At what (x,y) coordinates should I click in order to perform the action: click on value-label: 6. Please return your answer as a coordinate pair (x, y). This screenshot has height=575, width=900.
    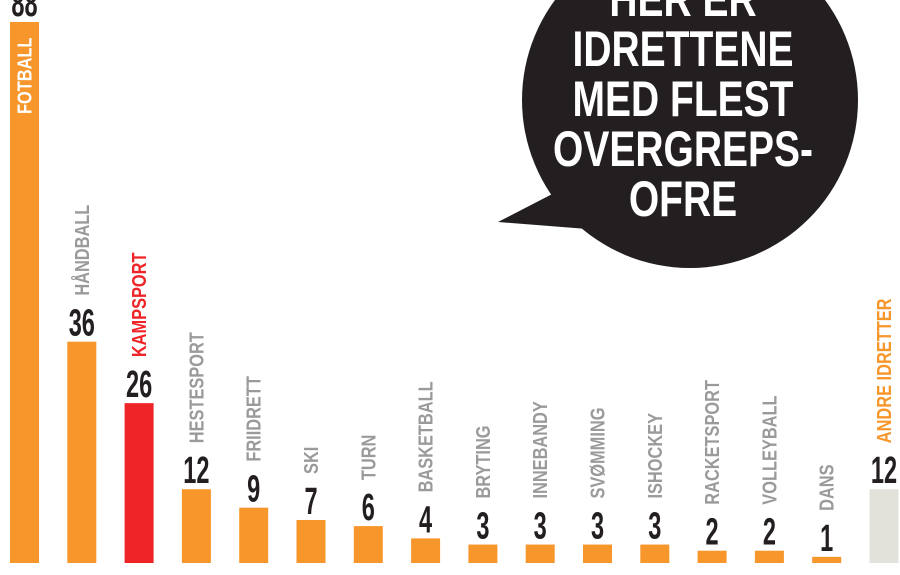
    Looking at the image, I should click on (368, 506).